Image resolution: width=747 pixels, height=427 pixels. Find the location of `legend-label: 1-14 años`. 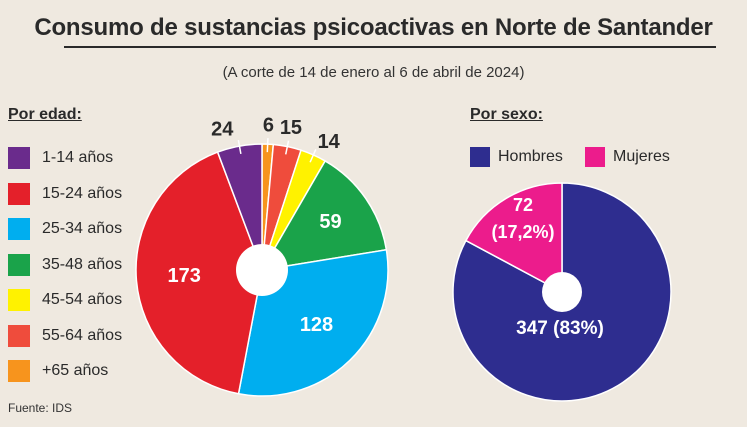

legend-label: 1-14 años is located at coordinates (78, 157).